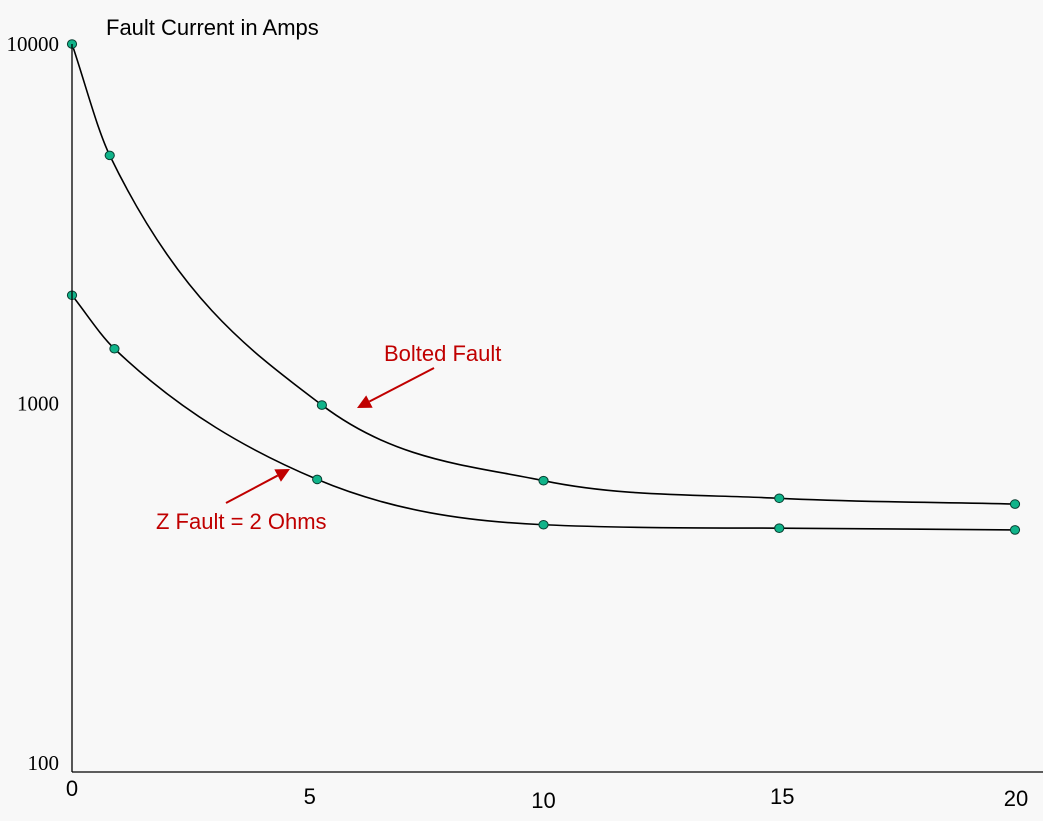 The height and width of the screenshot is (821, 1043). What do you see at coordinates (212, 27) in the screenshot?
I see `chart-title: Fault Current in Amps` at bounding box center [212, 27].